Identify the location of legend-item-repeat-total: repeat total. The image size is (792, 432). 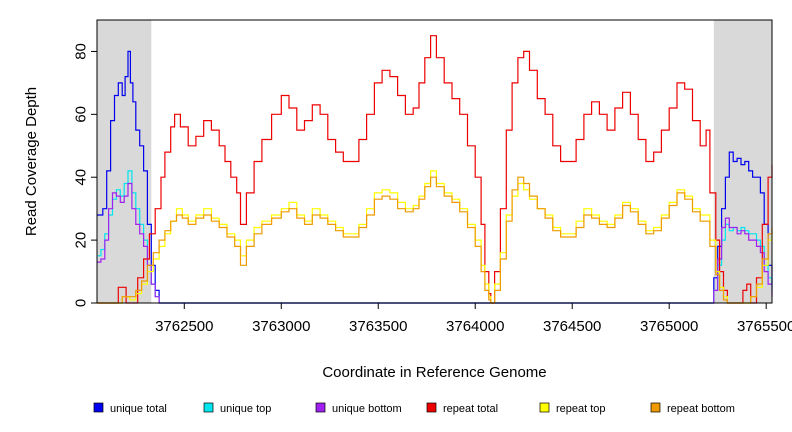
(462, 408).